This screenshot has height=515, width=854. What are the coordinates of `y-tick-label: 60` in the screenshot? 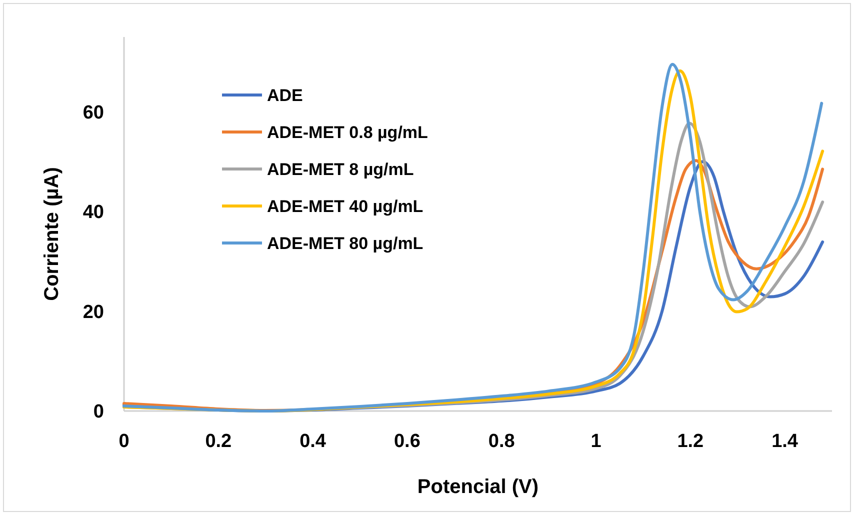 It's located at (93, 113).